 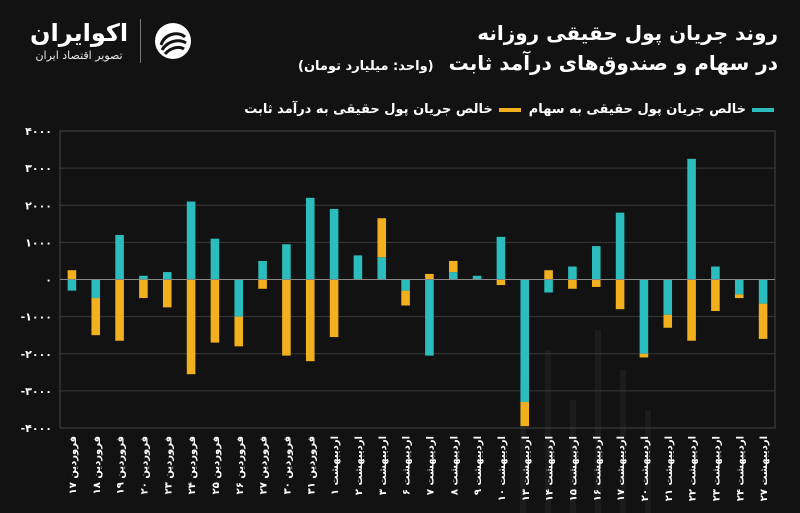 I want to click on brand-tagline: تصویر اقتصاد ایران, so click(x=79, y=55).